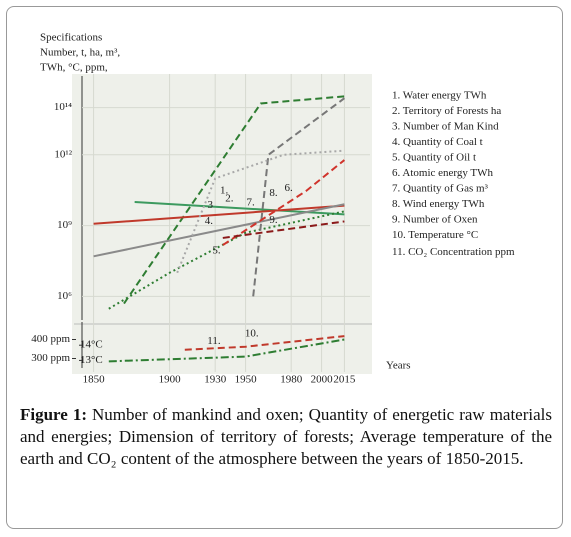 The width and height of the screenshot is (571, 537). I want to click on legend-entry: 8. Wind energy TWh, so click(438, 204).